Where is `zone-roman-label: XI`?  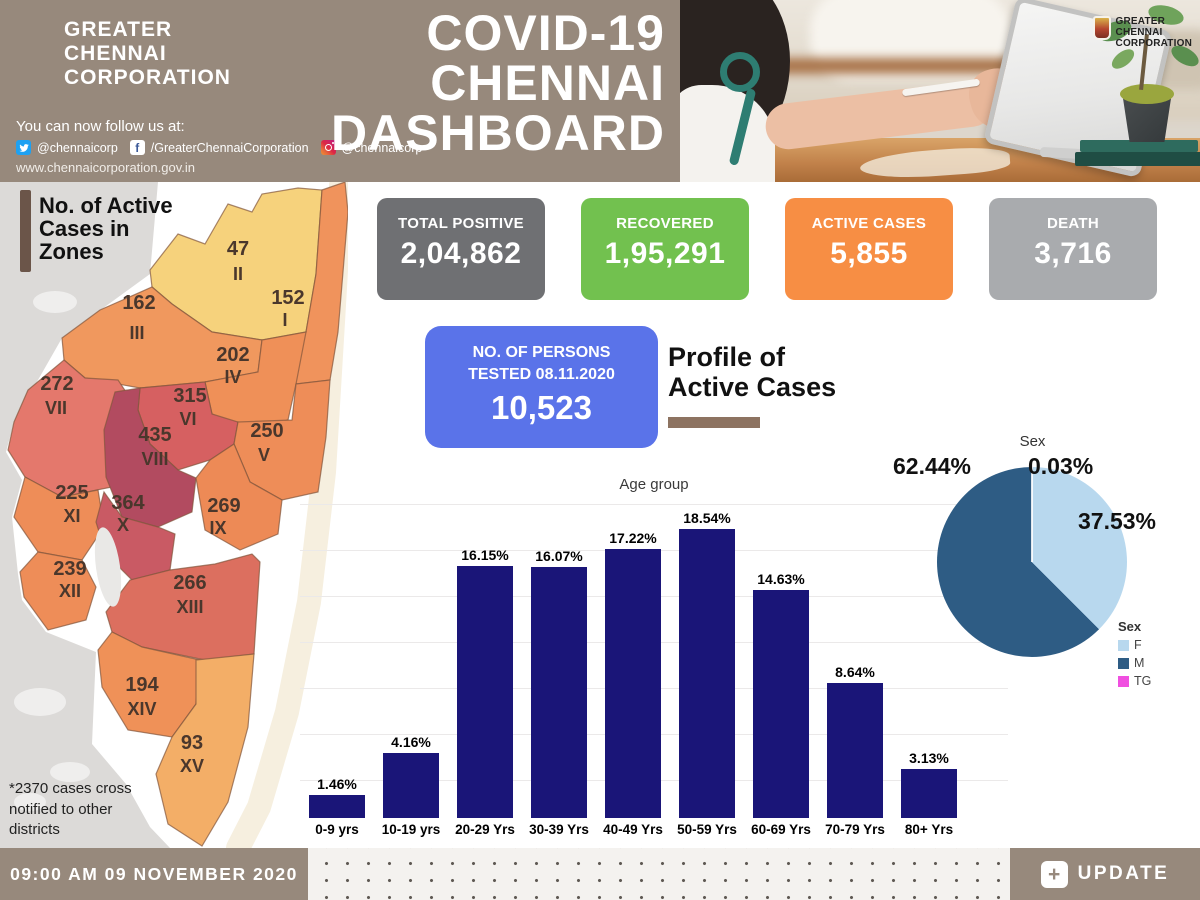 zone-roman-label: XI is located at coordinates (71, 516).